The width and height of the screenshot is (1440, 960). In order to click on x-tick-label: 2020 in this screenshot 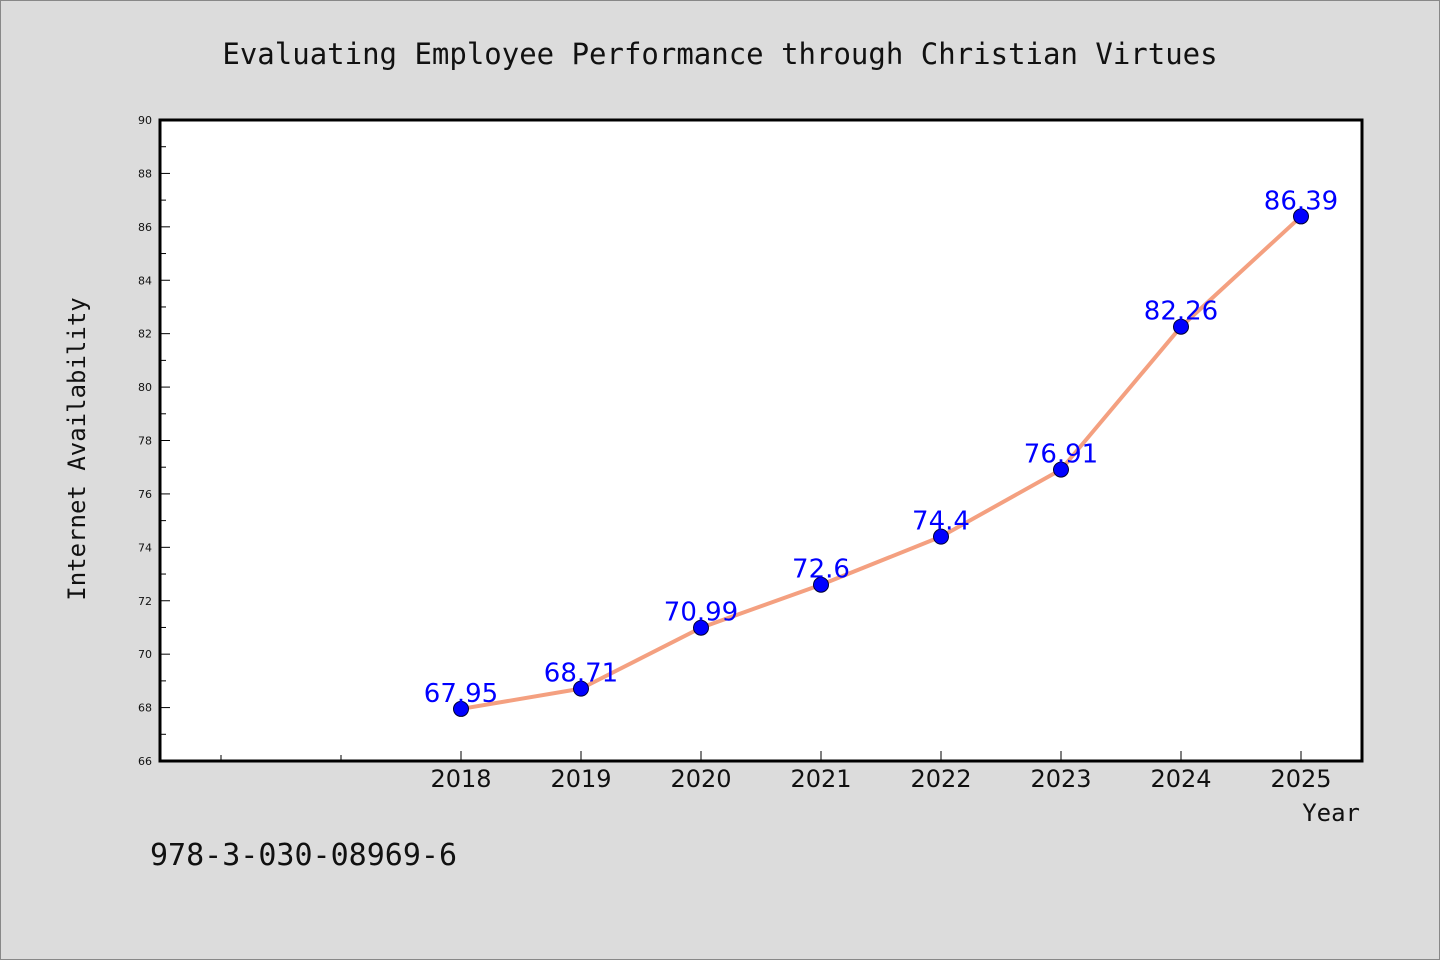, I will do `click(700, 779)`.